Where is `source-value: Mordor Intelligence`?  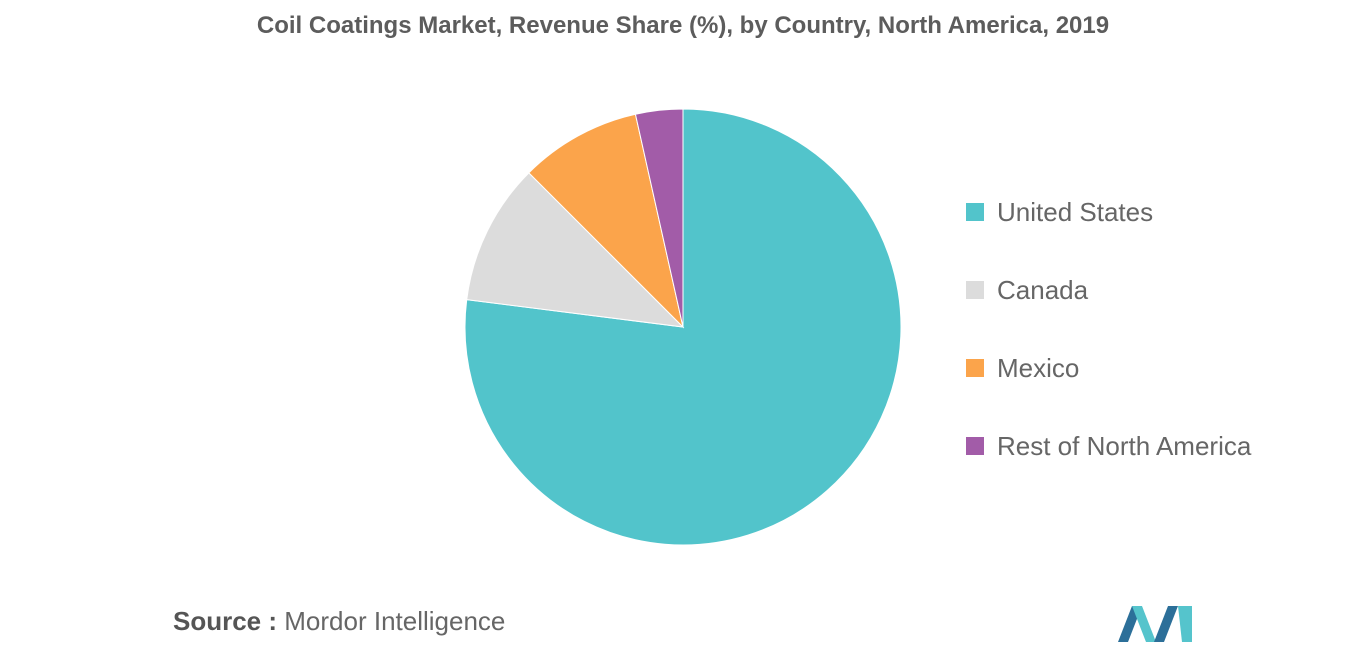 source-value: Mordor Intelligence is located at coordinates (395, 621).